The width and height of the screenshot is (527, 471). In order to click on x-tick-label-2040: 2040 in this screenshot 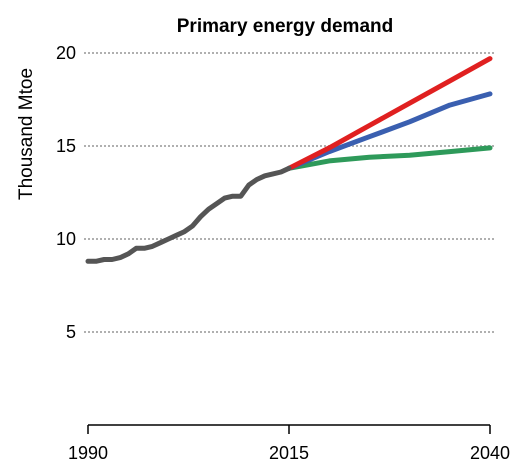, I will do `click(490, 453)`.